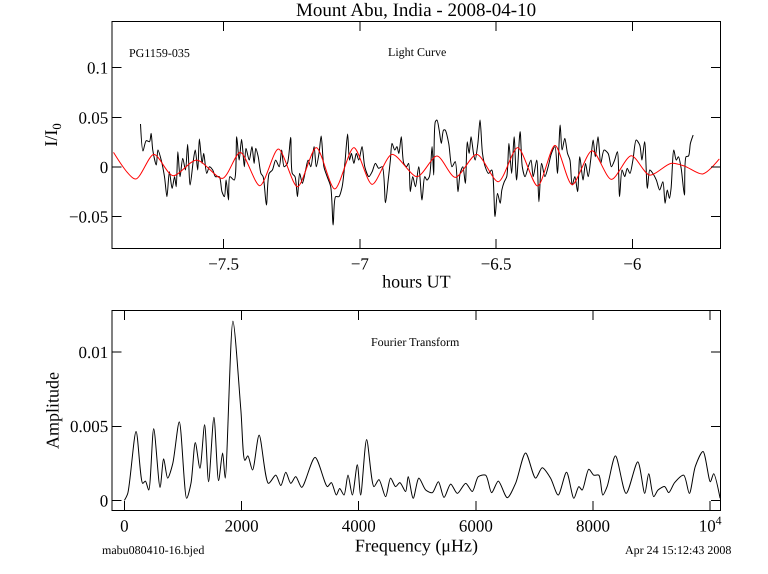  Describe the element at coordinates (475, 526) in the screenshot. I see `x-tick-label: 6000` at that location.